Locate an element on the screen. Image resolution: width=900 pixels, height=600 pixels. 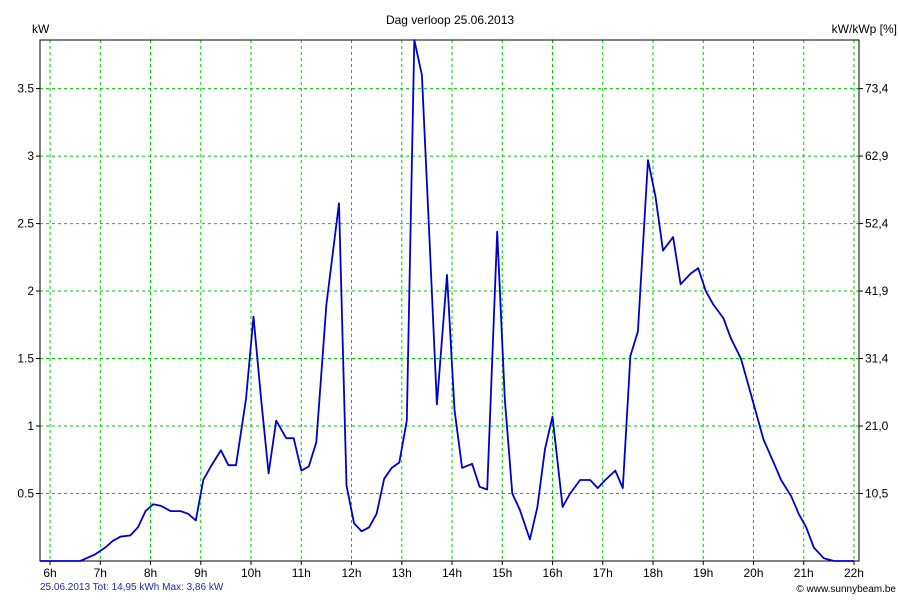
chart-title: Dag verloop 25.06.2013 is located at coordinates (450, 20).